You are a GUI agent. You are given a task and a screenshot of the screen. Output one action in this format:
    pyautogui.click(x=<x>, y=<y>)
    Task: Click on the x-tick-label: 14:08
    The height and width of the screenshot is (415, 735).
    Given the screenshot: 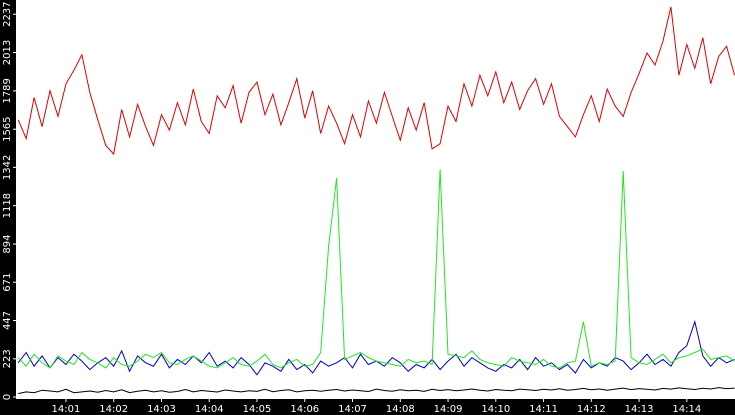 What is the action you would take?
    pyautogui.click(x=400, y=409)
    